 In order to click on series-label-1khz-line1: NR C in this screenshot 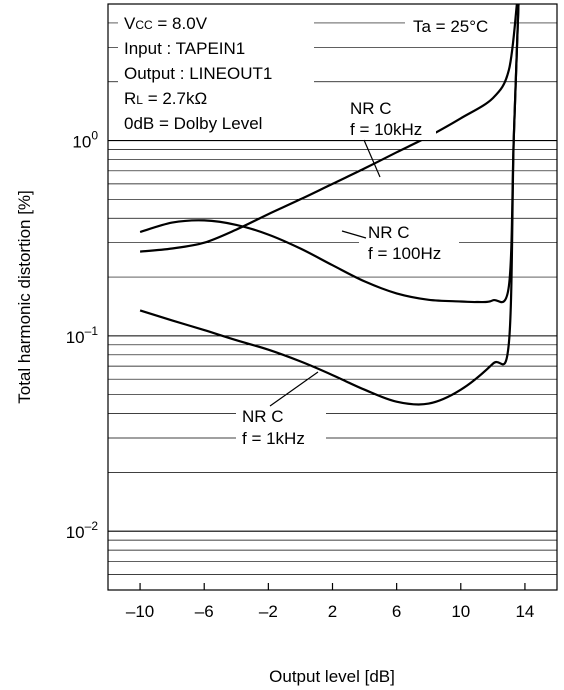, I will do `click(263, 416)`.